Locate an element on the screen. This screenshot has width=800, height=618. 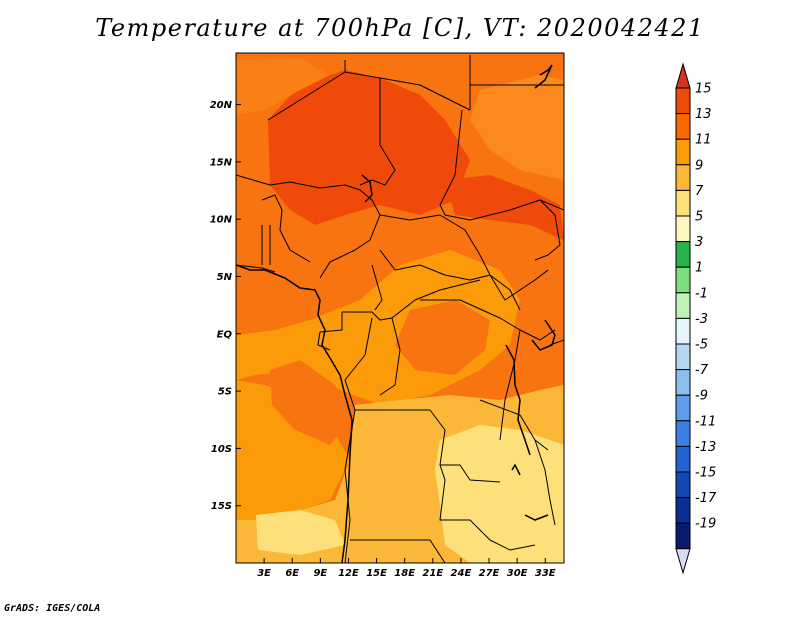
field-patch-11-east is located at coordinates (517, 127).